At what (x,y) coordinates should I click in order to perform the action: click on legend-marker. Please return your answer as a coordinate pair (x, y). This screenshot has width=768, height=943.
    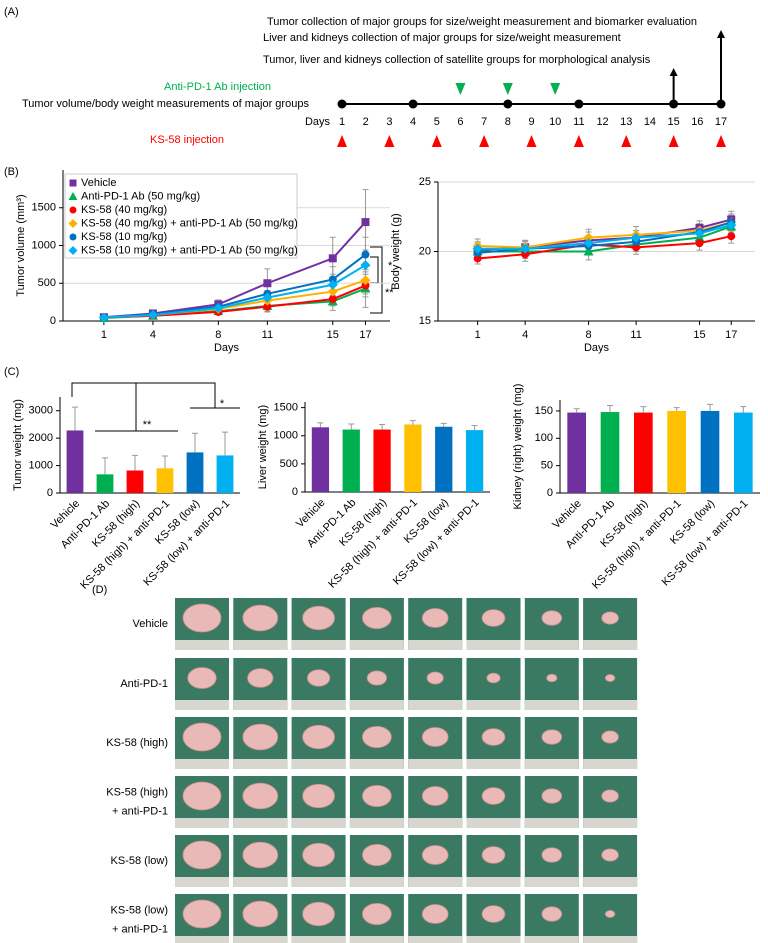
    Looking at the image, I should click on (73, 183).